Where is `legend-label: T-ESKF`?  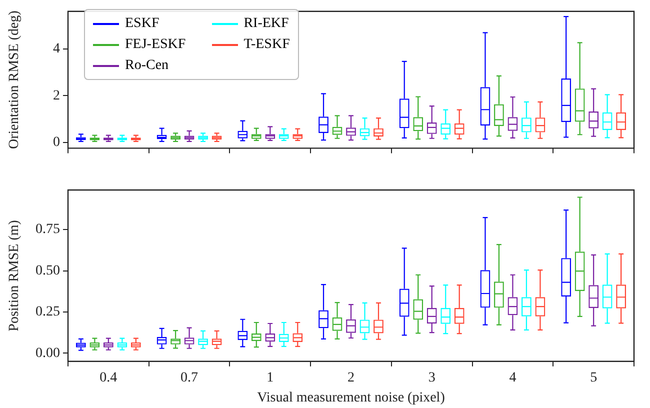 legend-label: T-ESKF is located at coordinates (267, 44).